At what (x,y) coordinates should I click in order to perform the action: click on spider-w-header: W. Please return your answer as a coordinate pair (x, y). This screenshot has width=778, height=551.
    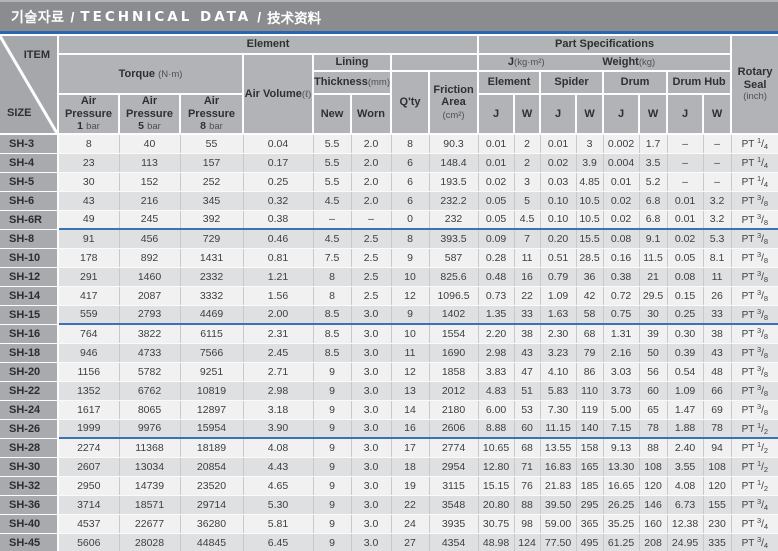
    Looking at the image, I should click on (590, 114).